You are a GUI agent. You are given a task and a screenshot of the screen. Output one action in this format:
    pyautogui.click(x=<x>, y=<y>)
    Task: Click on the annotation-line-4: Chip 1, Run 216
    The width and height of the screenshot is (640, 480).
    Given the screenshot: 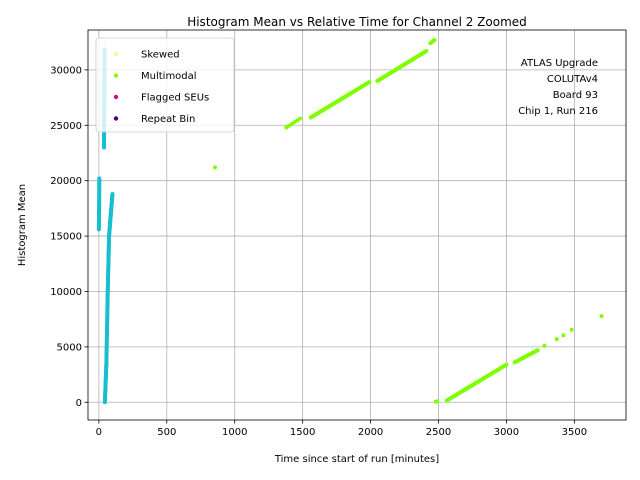 What is the action you would take?
    pyautogui.click(x=558, y=111)
    